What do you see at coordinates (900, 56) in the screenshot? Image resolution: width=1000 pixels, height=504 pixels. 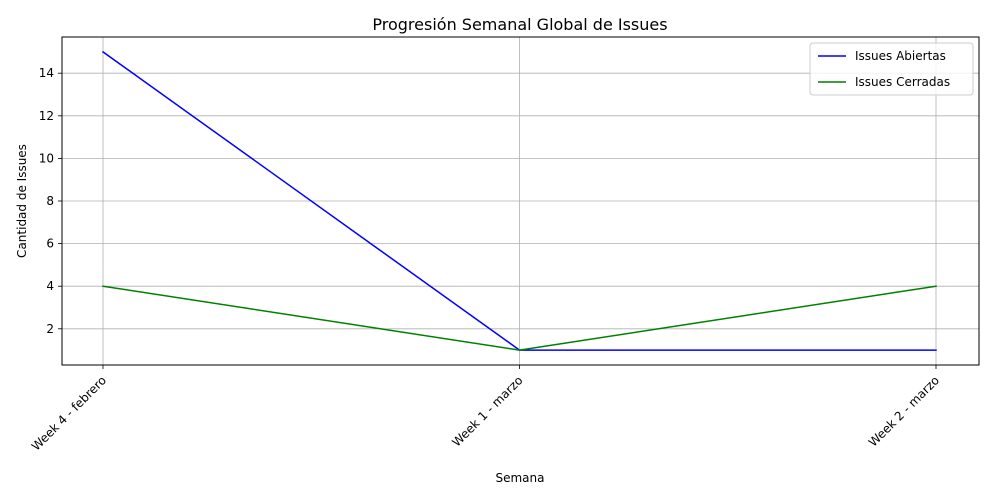 I see `legend-label-issues-abiertas: Issues Abiertas` at bounding box center [900, 56].